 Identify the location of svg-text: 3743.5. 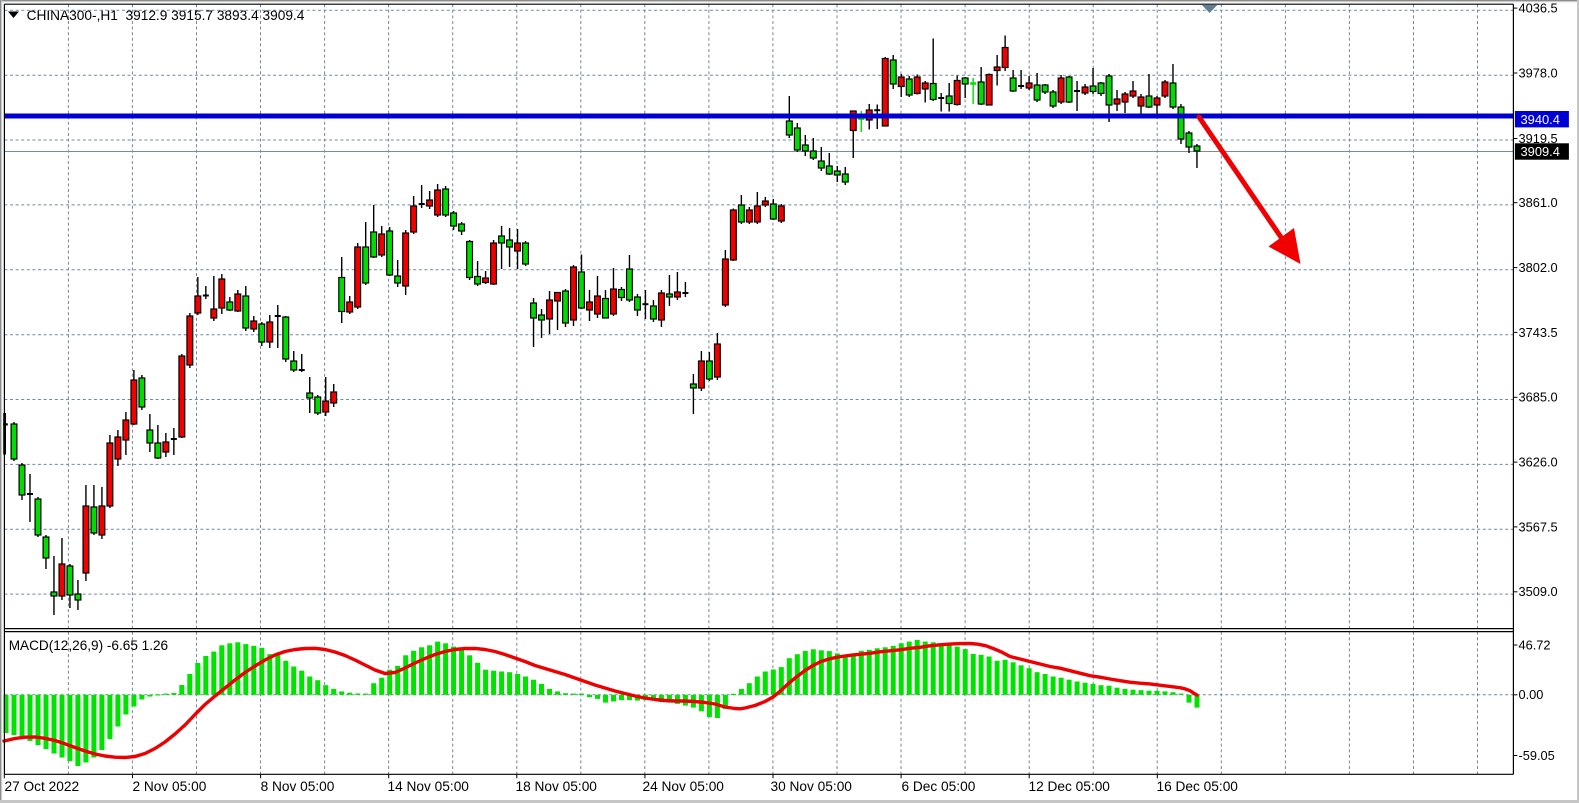
(1538, 332).